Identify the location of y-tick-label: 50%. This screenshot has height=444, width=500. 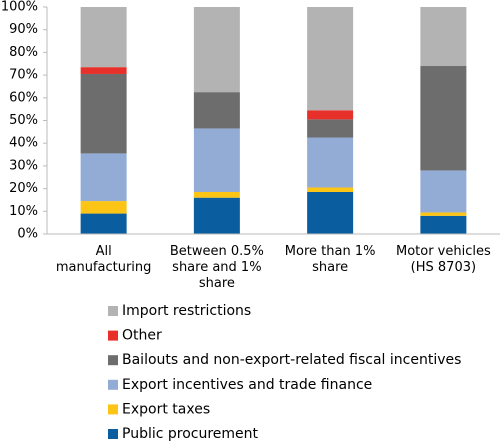
(23, 120).